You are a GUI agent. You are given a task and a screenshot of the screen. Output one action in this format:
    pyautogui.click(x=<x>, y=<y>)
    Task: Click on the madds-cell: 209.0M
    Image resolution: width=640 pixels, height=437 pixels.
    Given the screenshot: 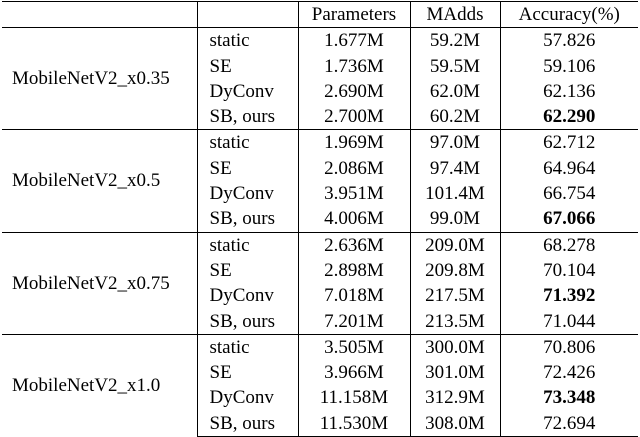 What is the action you would take?
    pyautogui.click(x=454, y=244)
    